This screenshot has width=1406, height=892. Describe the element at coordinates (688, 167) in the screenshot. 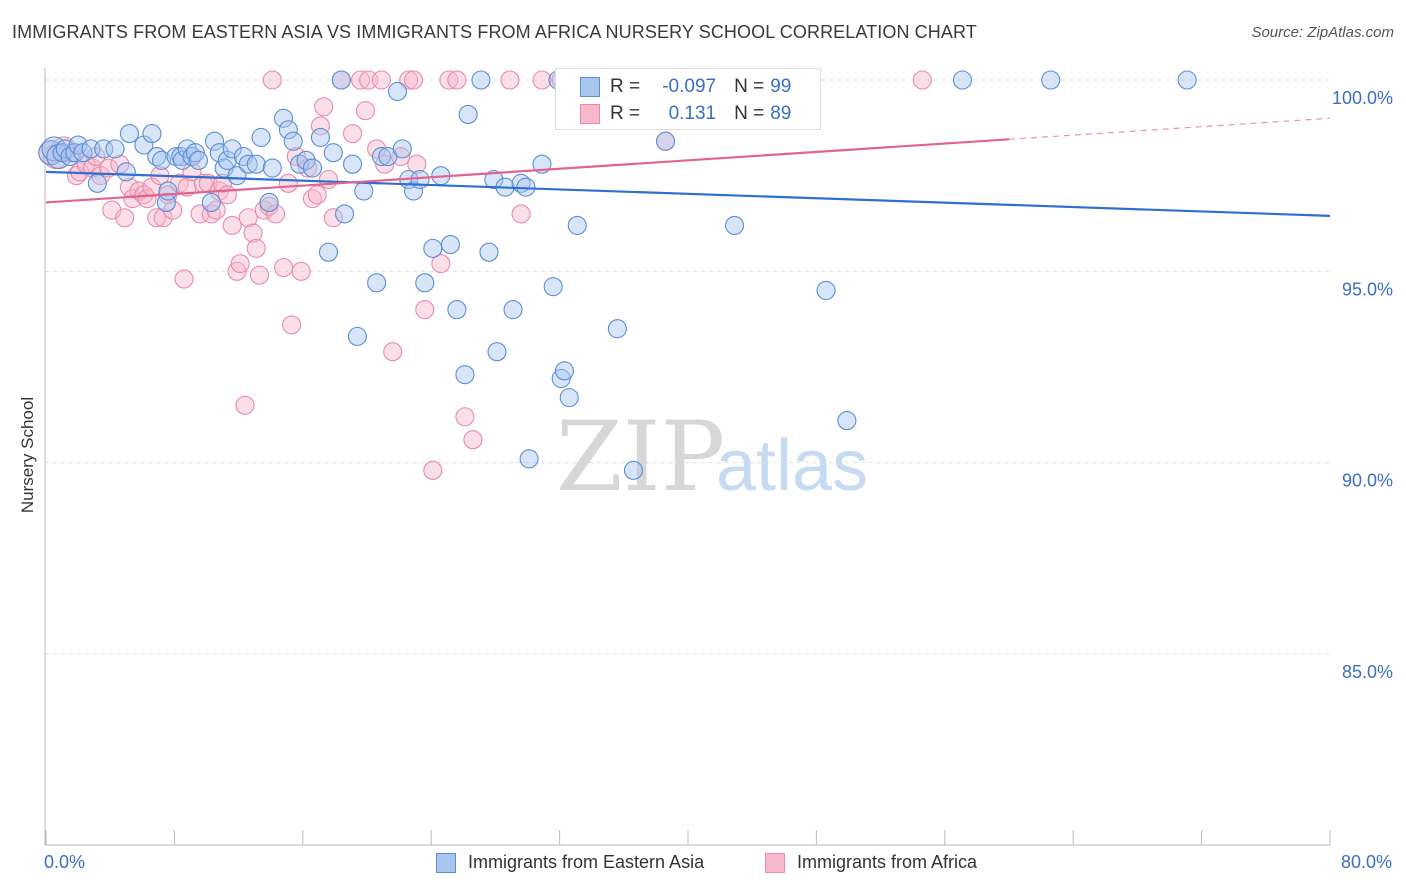

I see `trend-lines` at that location.